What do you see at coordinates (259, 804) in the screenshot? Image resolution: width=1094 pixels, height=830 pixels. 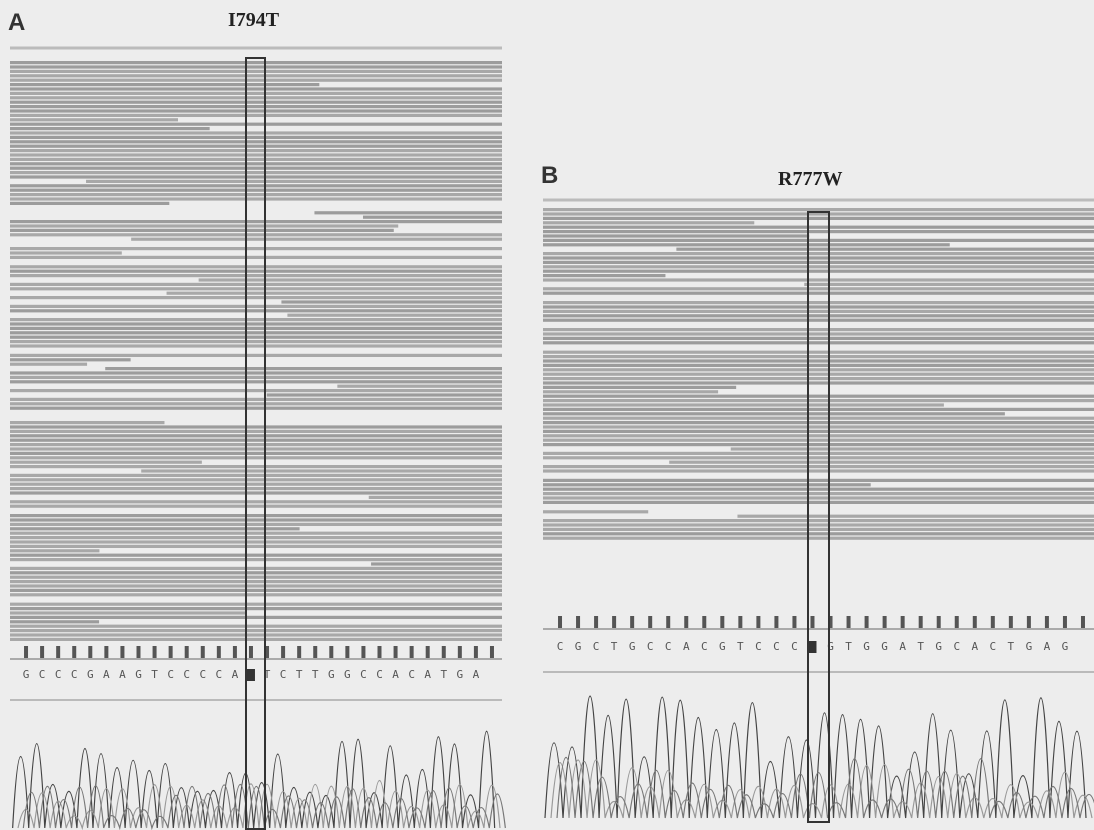 I see `trace` at bounding box center [259, 804].